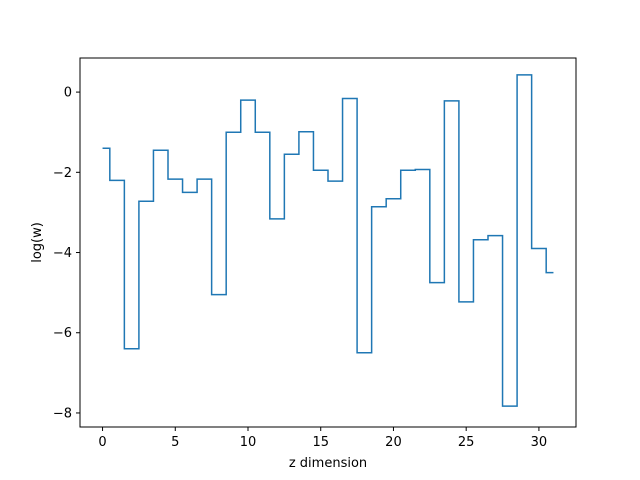  Describe the element at coordinates (68, 93) in the screenshot. I see `y-tick-label: 0` at that location.